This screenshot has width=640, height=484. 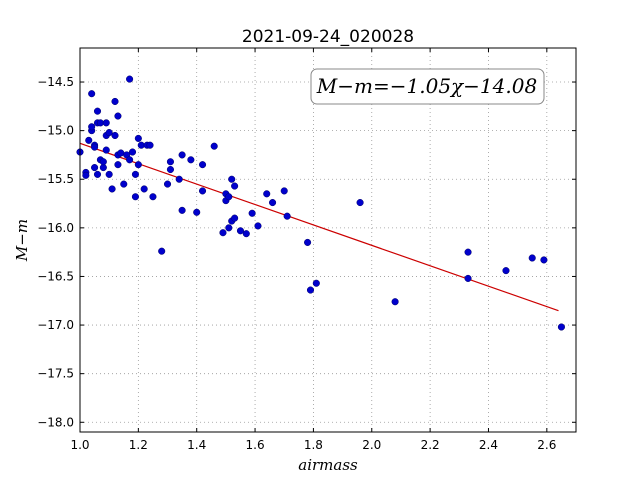 What do you see at coordinates (488, 445) in the screenshot?
I see `x-tick-label: 2.4` at bounding box center [488, 445].